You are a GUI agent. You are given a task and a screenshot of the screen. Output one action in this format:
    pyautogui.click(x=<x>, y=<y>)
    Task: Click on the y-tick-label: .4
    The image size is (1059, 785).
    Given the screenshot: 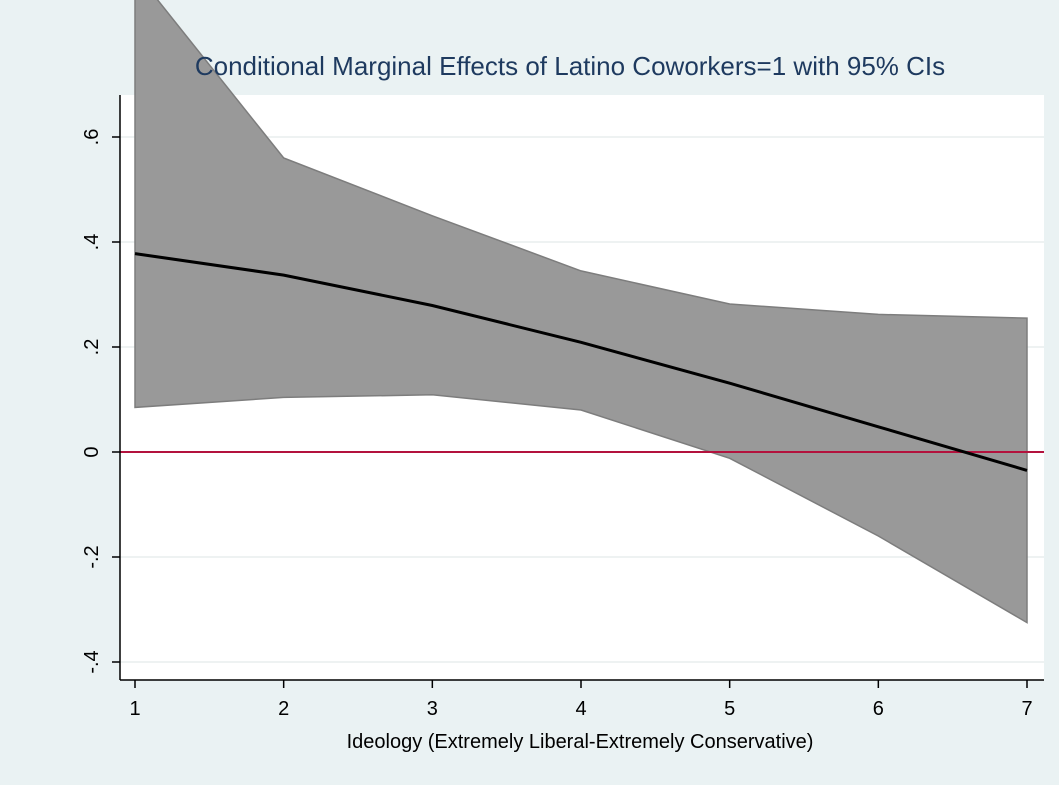 What is the action you would take?
    pyautogui.click(x=92, y=242)
    